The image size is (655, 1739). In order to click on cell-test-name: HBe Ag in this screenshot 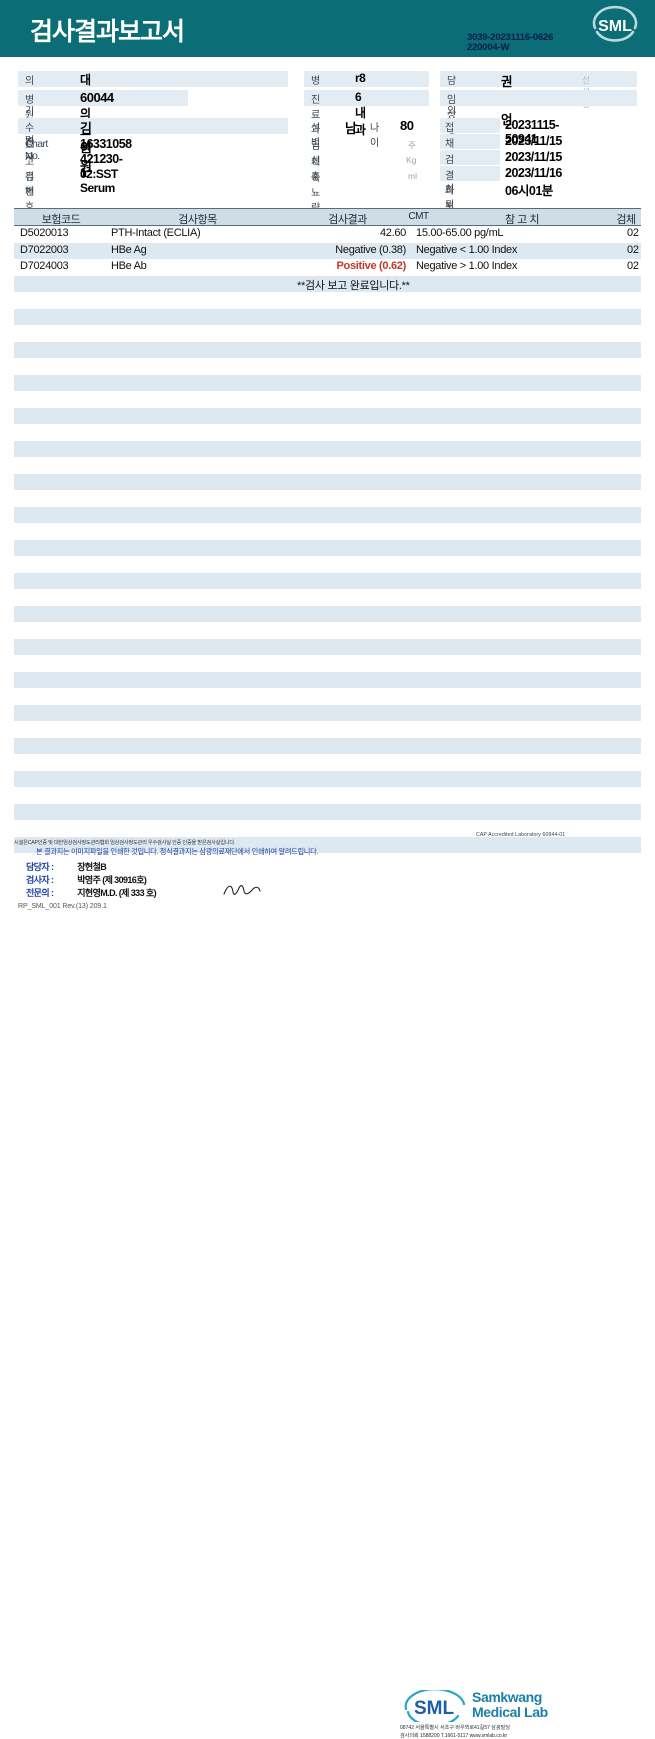, I will do `click(129, 249)`.